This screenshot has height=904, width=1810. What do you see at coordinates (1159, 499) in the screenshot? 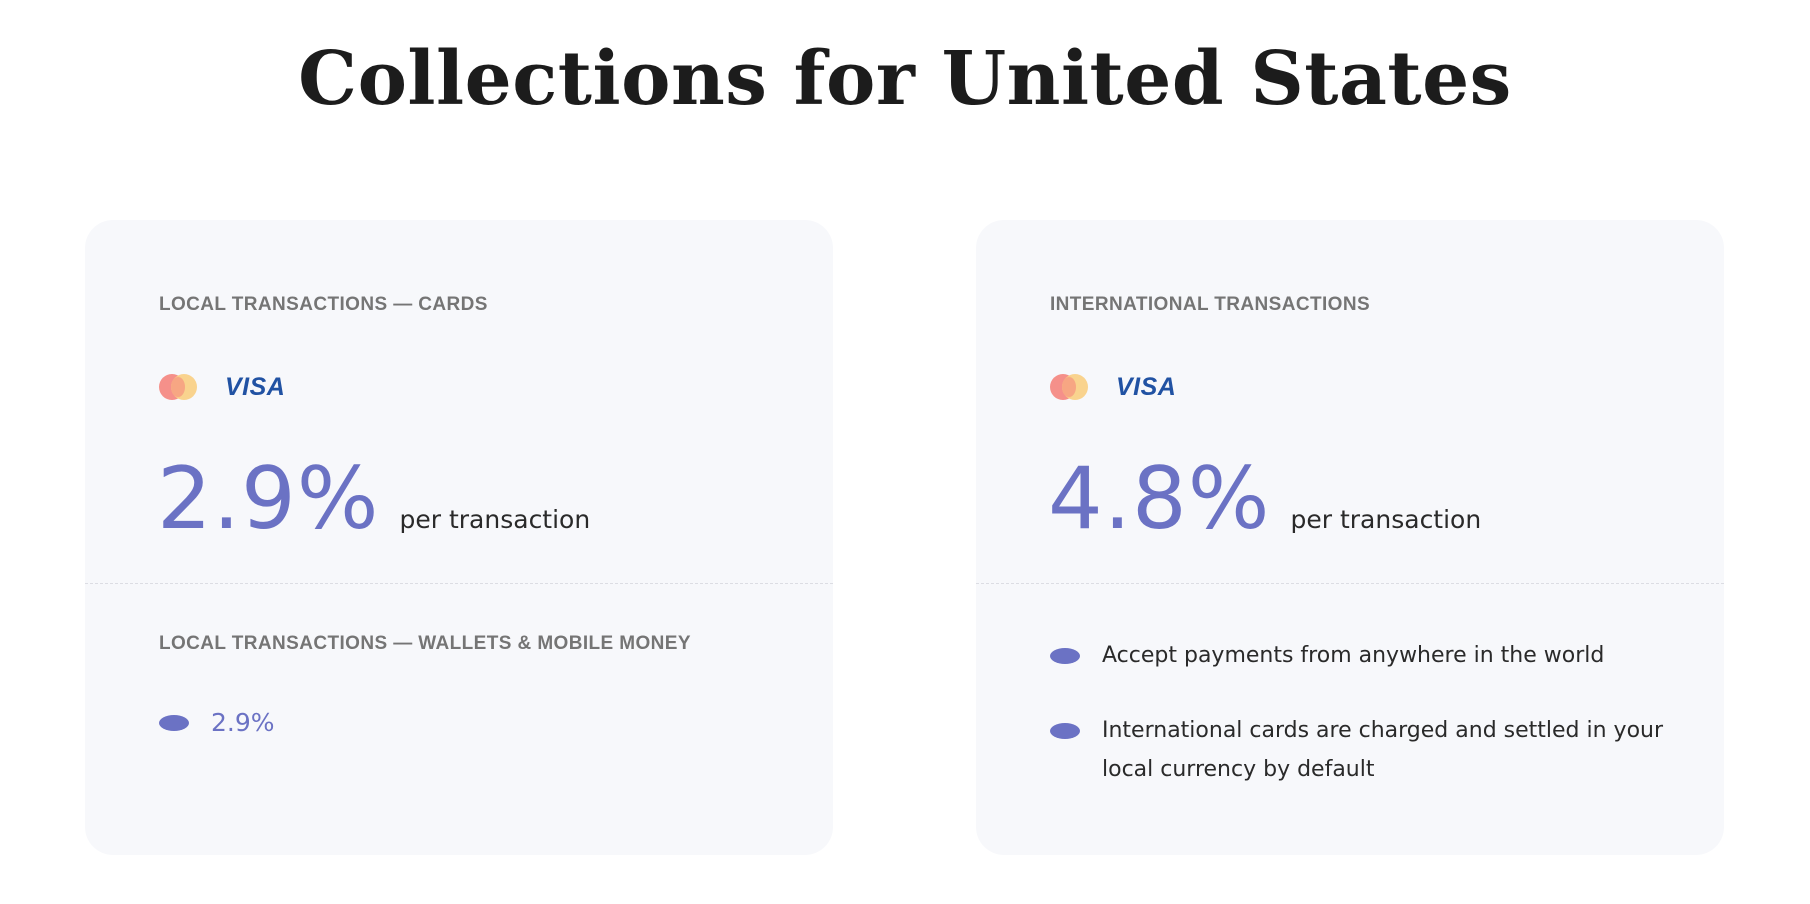
I see `rate-value: 4.8%` at bounding box center [1159, 499].